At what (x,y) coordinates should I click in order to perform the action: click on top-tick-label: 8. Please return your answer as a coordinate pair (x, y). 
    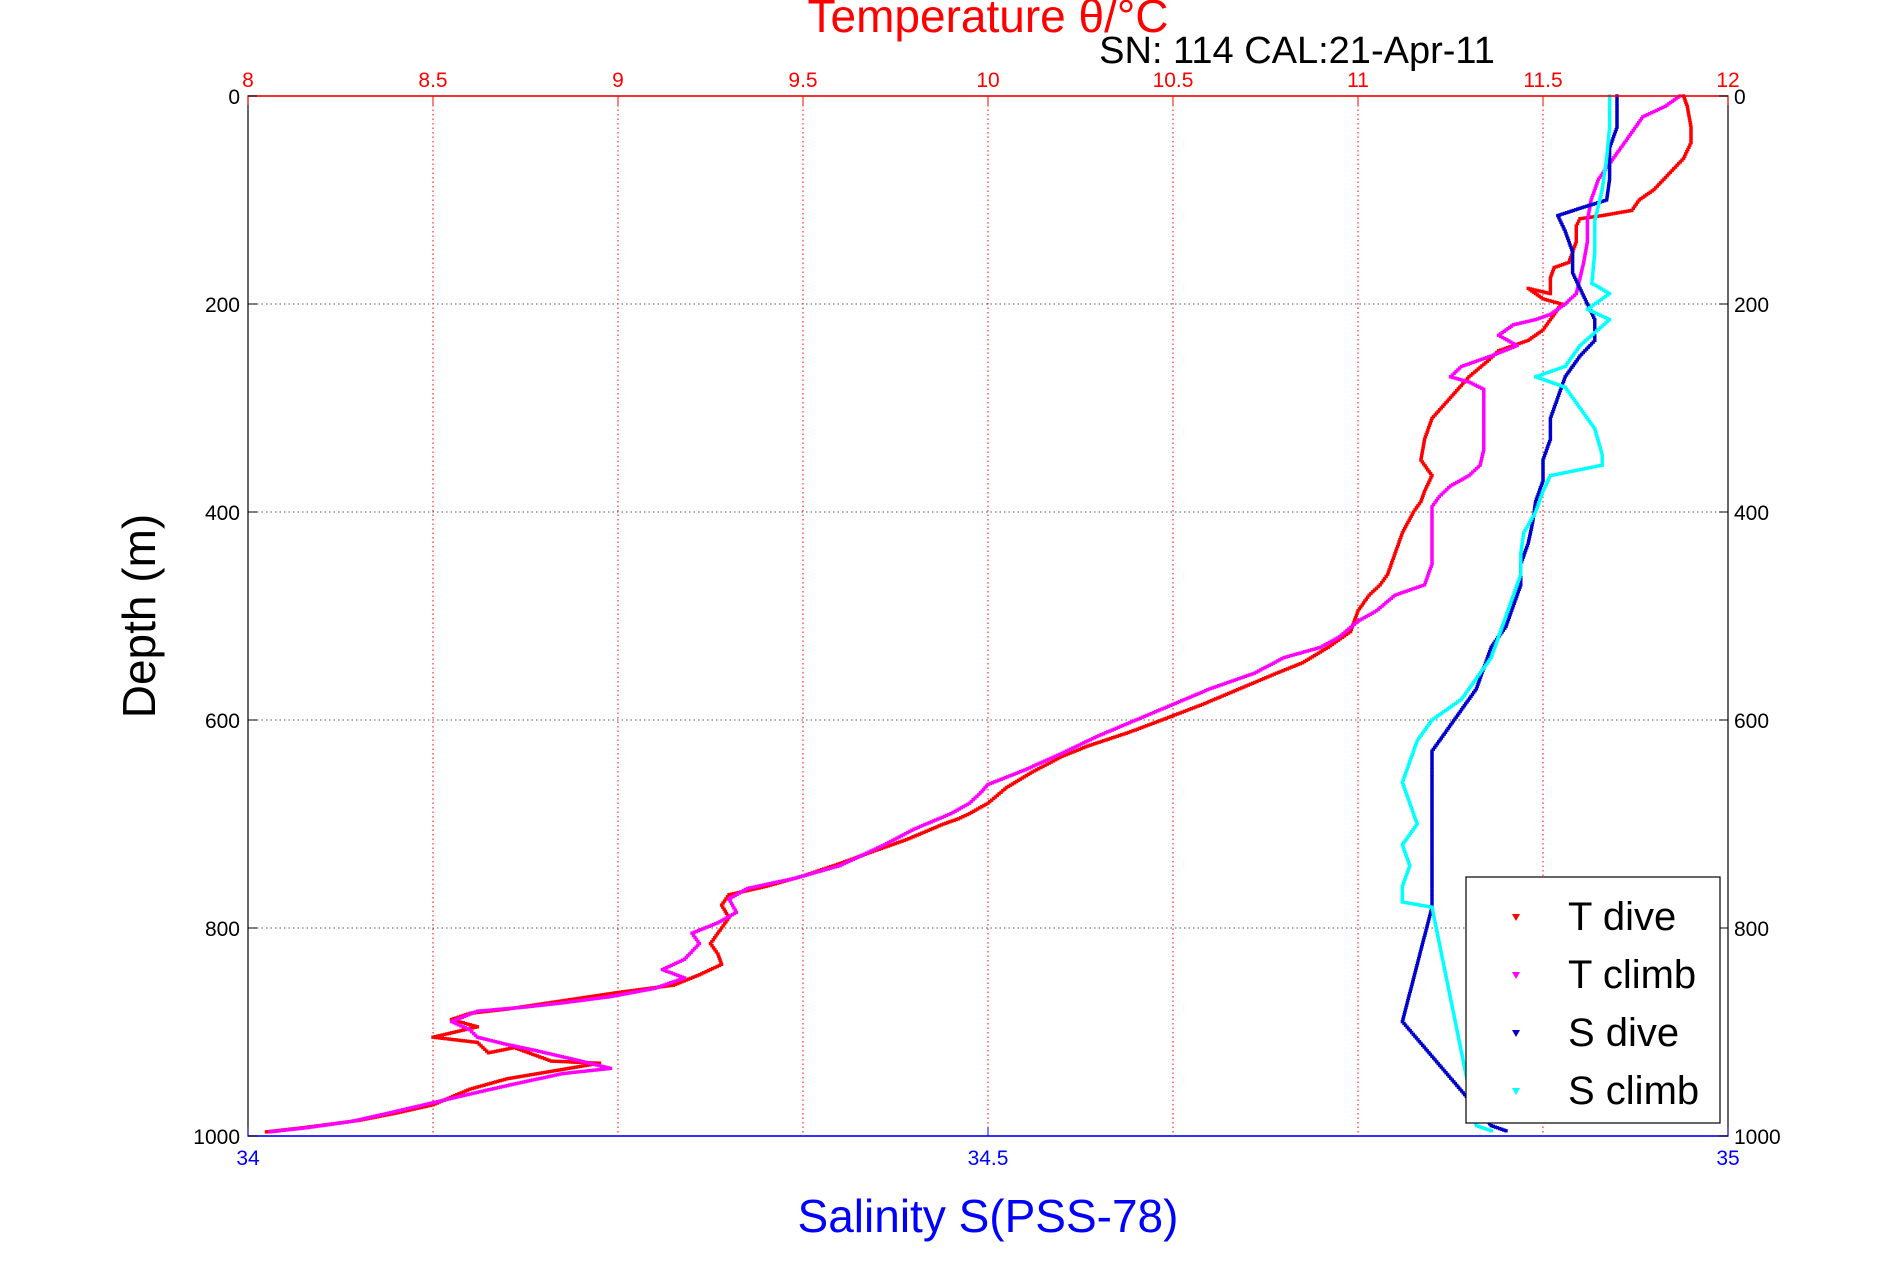
    Looking at the image, I should click on (248, 80).